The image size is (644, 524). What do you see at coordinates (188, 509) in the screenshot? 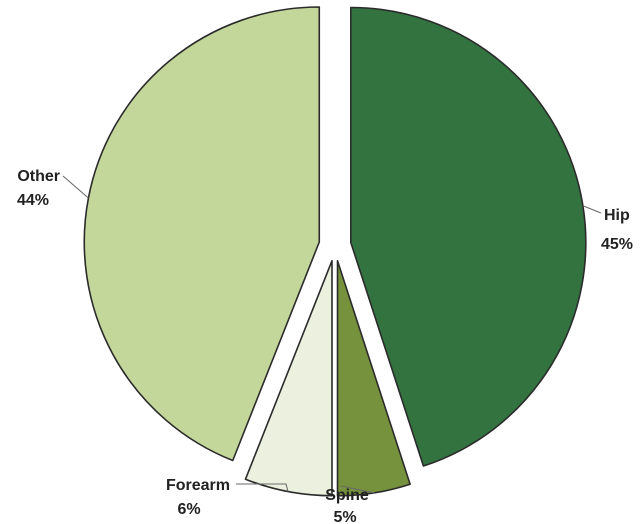
I see `slice-pct-forearm: 6%` at bounding box center [188, 509].